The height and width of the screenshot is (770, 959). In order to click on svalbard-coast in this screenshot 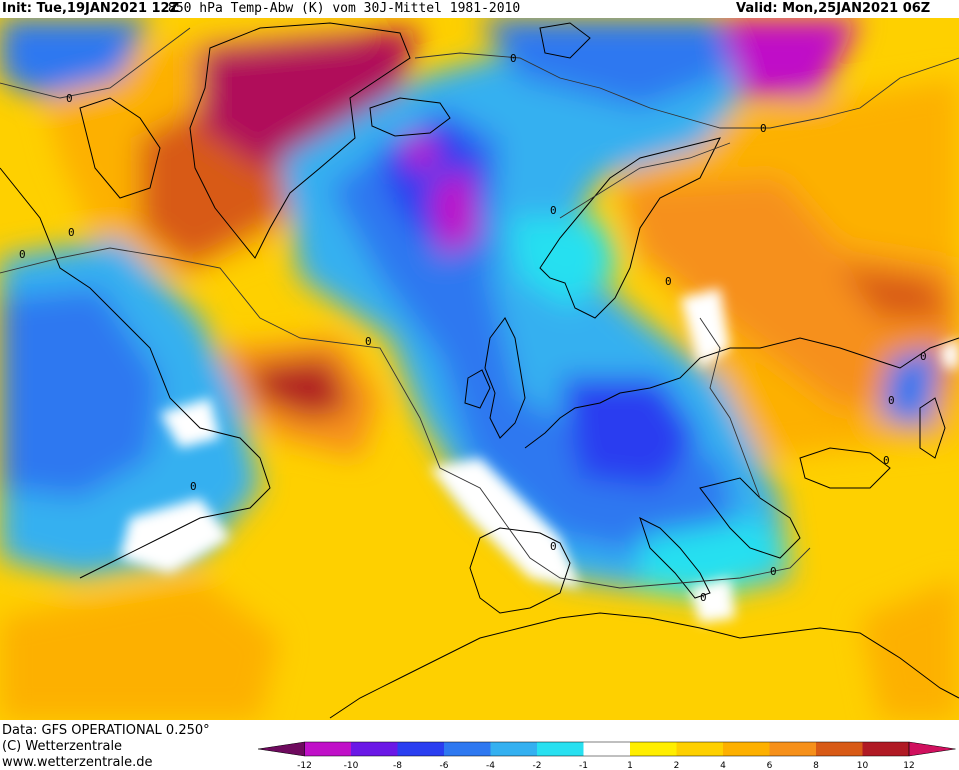, I will do `click(565, 40)`.